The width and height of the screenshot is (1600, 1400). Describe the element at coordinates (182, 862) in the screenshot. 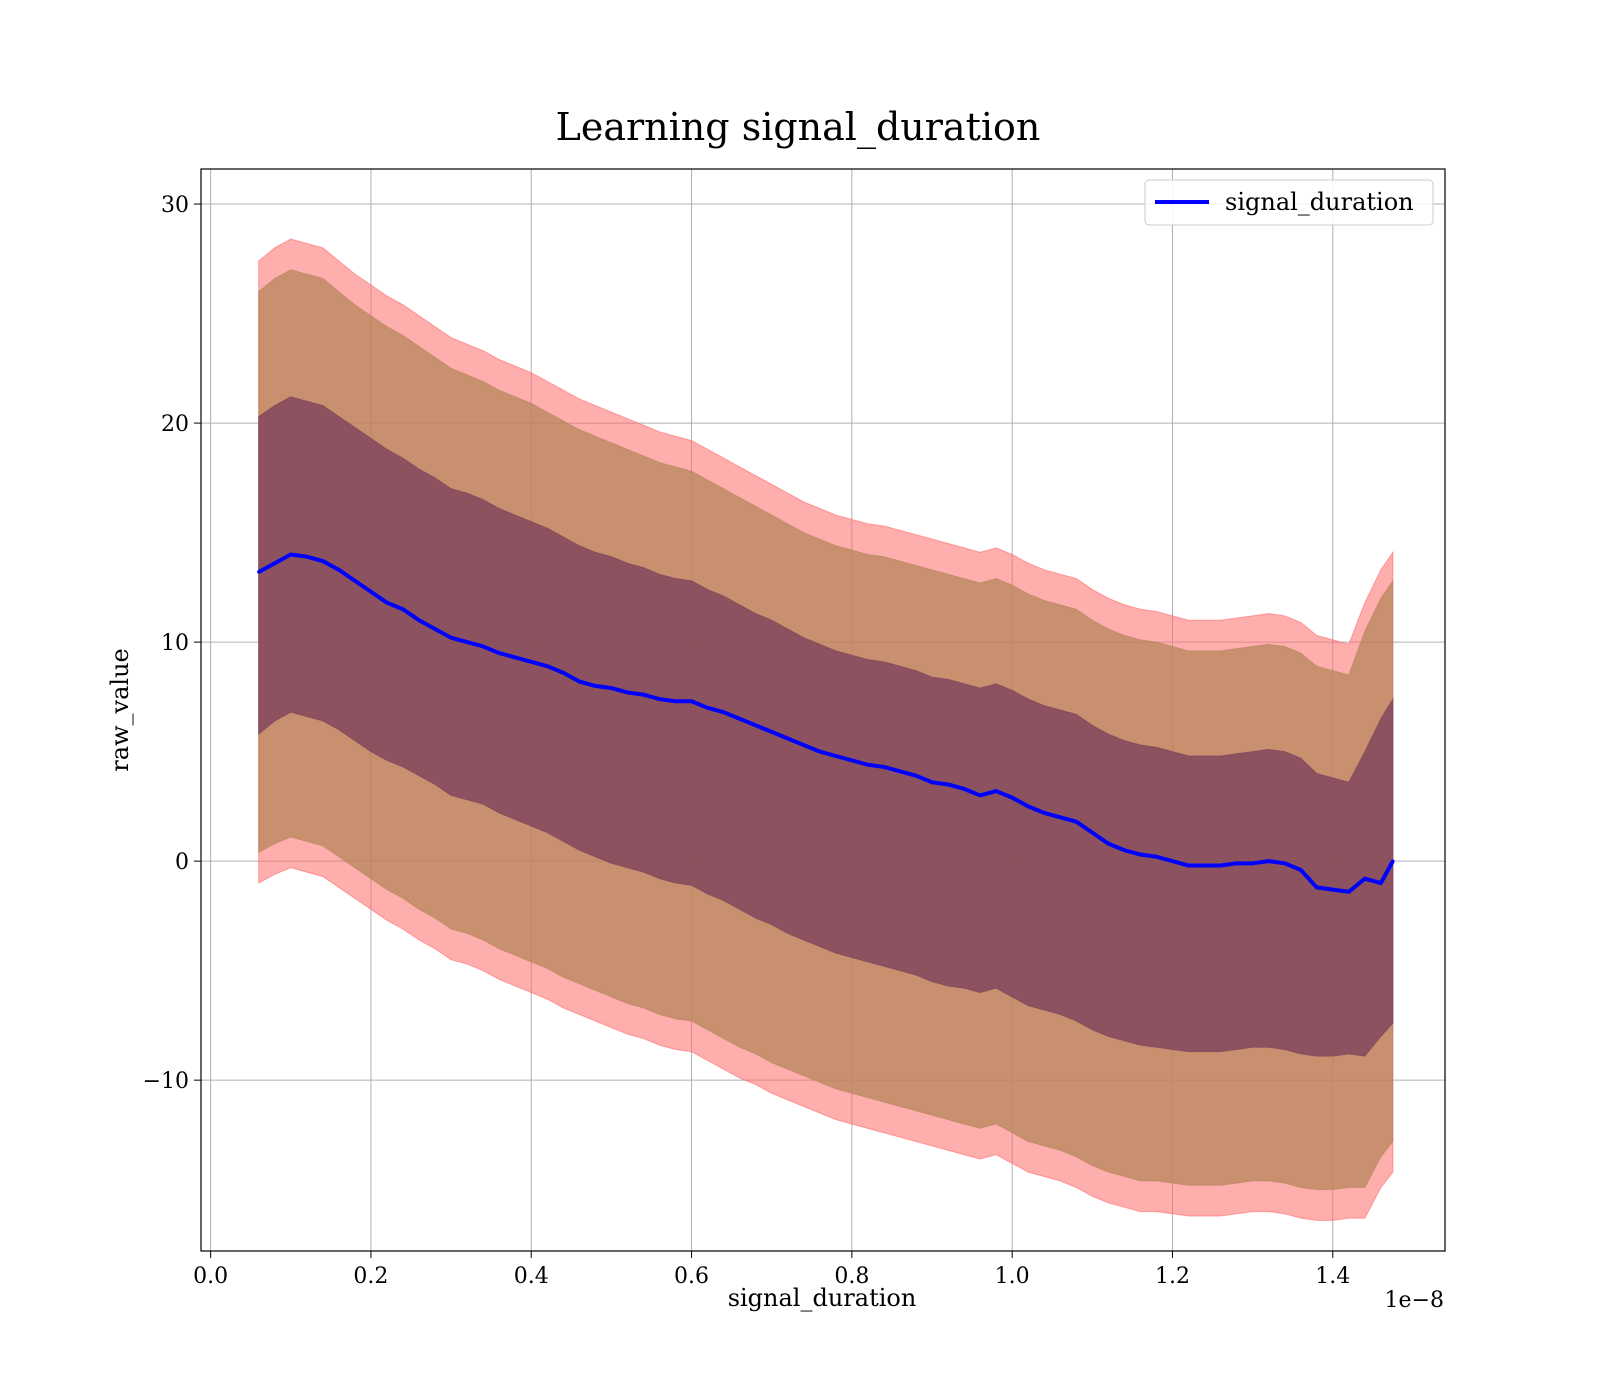

I see `y-tick-label: 0` at that location.